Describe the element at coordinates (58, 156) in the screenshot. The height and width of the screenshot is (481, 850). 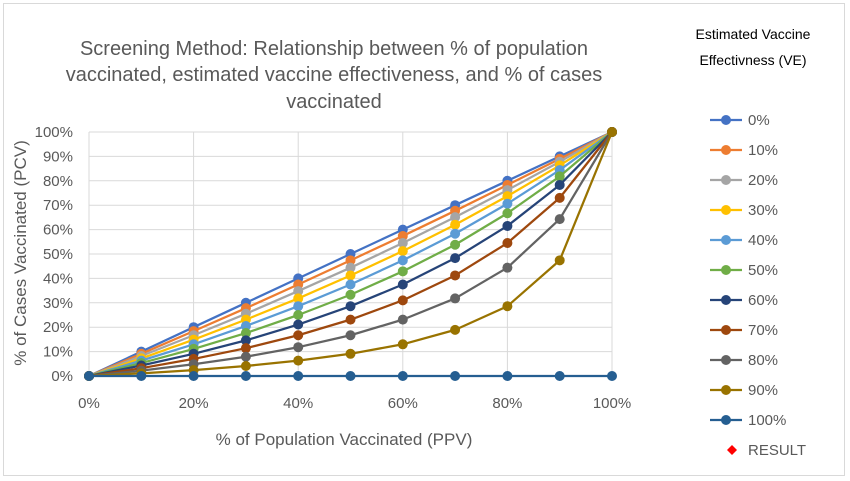
I see `y-tick-label: 90%` at that location.